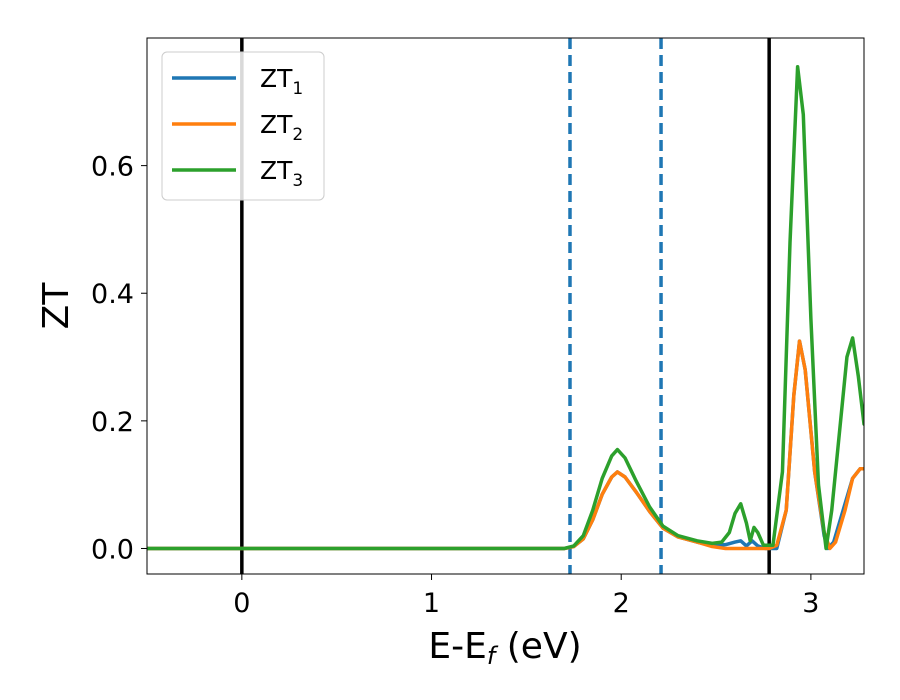 The height and width of the screenshot is (700, 900). What do you see at coordinates (112, 549) in the screenshot?
I see `y-tick-label: 0.0` at bounding box center [112, 549].